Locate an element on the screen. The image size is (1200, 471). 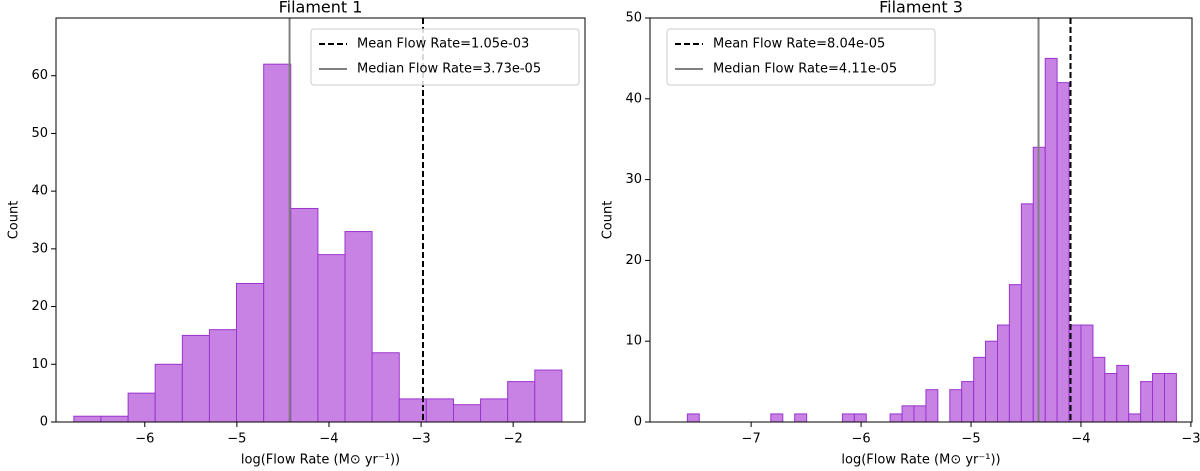
y-tick-label: 60 is located at coordinates (39, 75).